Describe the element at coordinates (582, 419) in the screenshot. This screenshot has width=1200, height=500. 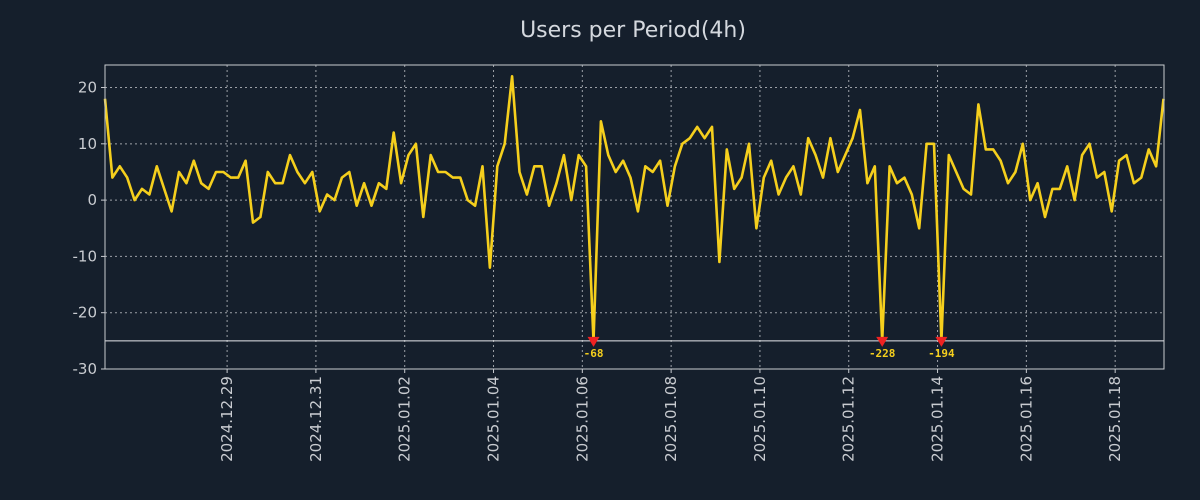
I see `x-tick-label: 2025.01.06` at that location.